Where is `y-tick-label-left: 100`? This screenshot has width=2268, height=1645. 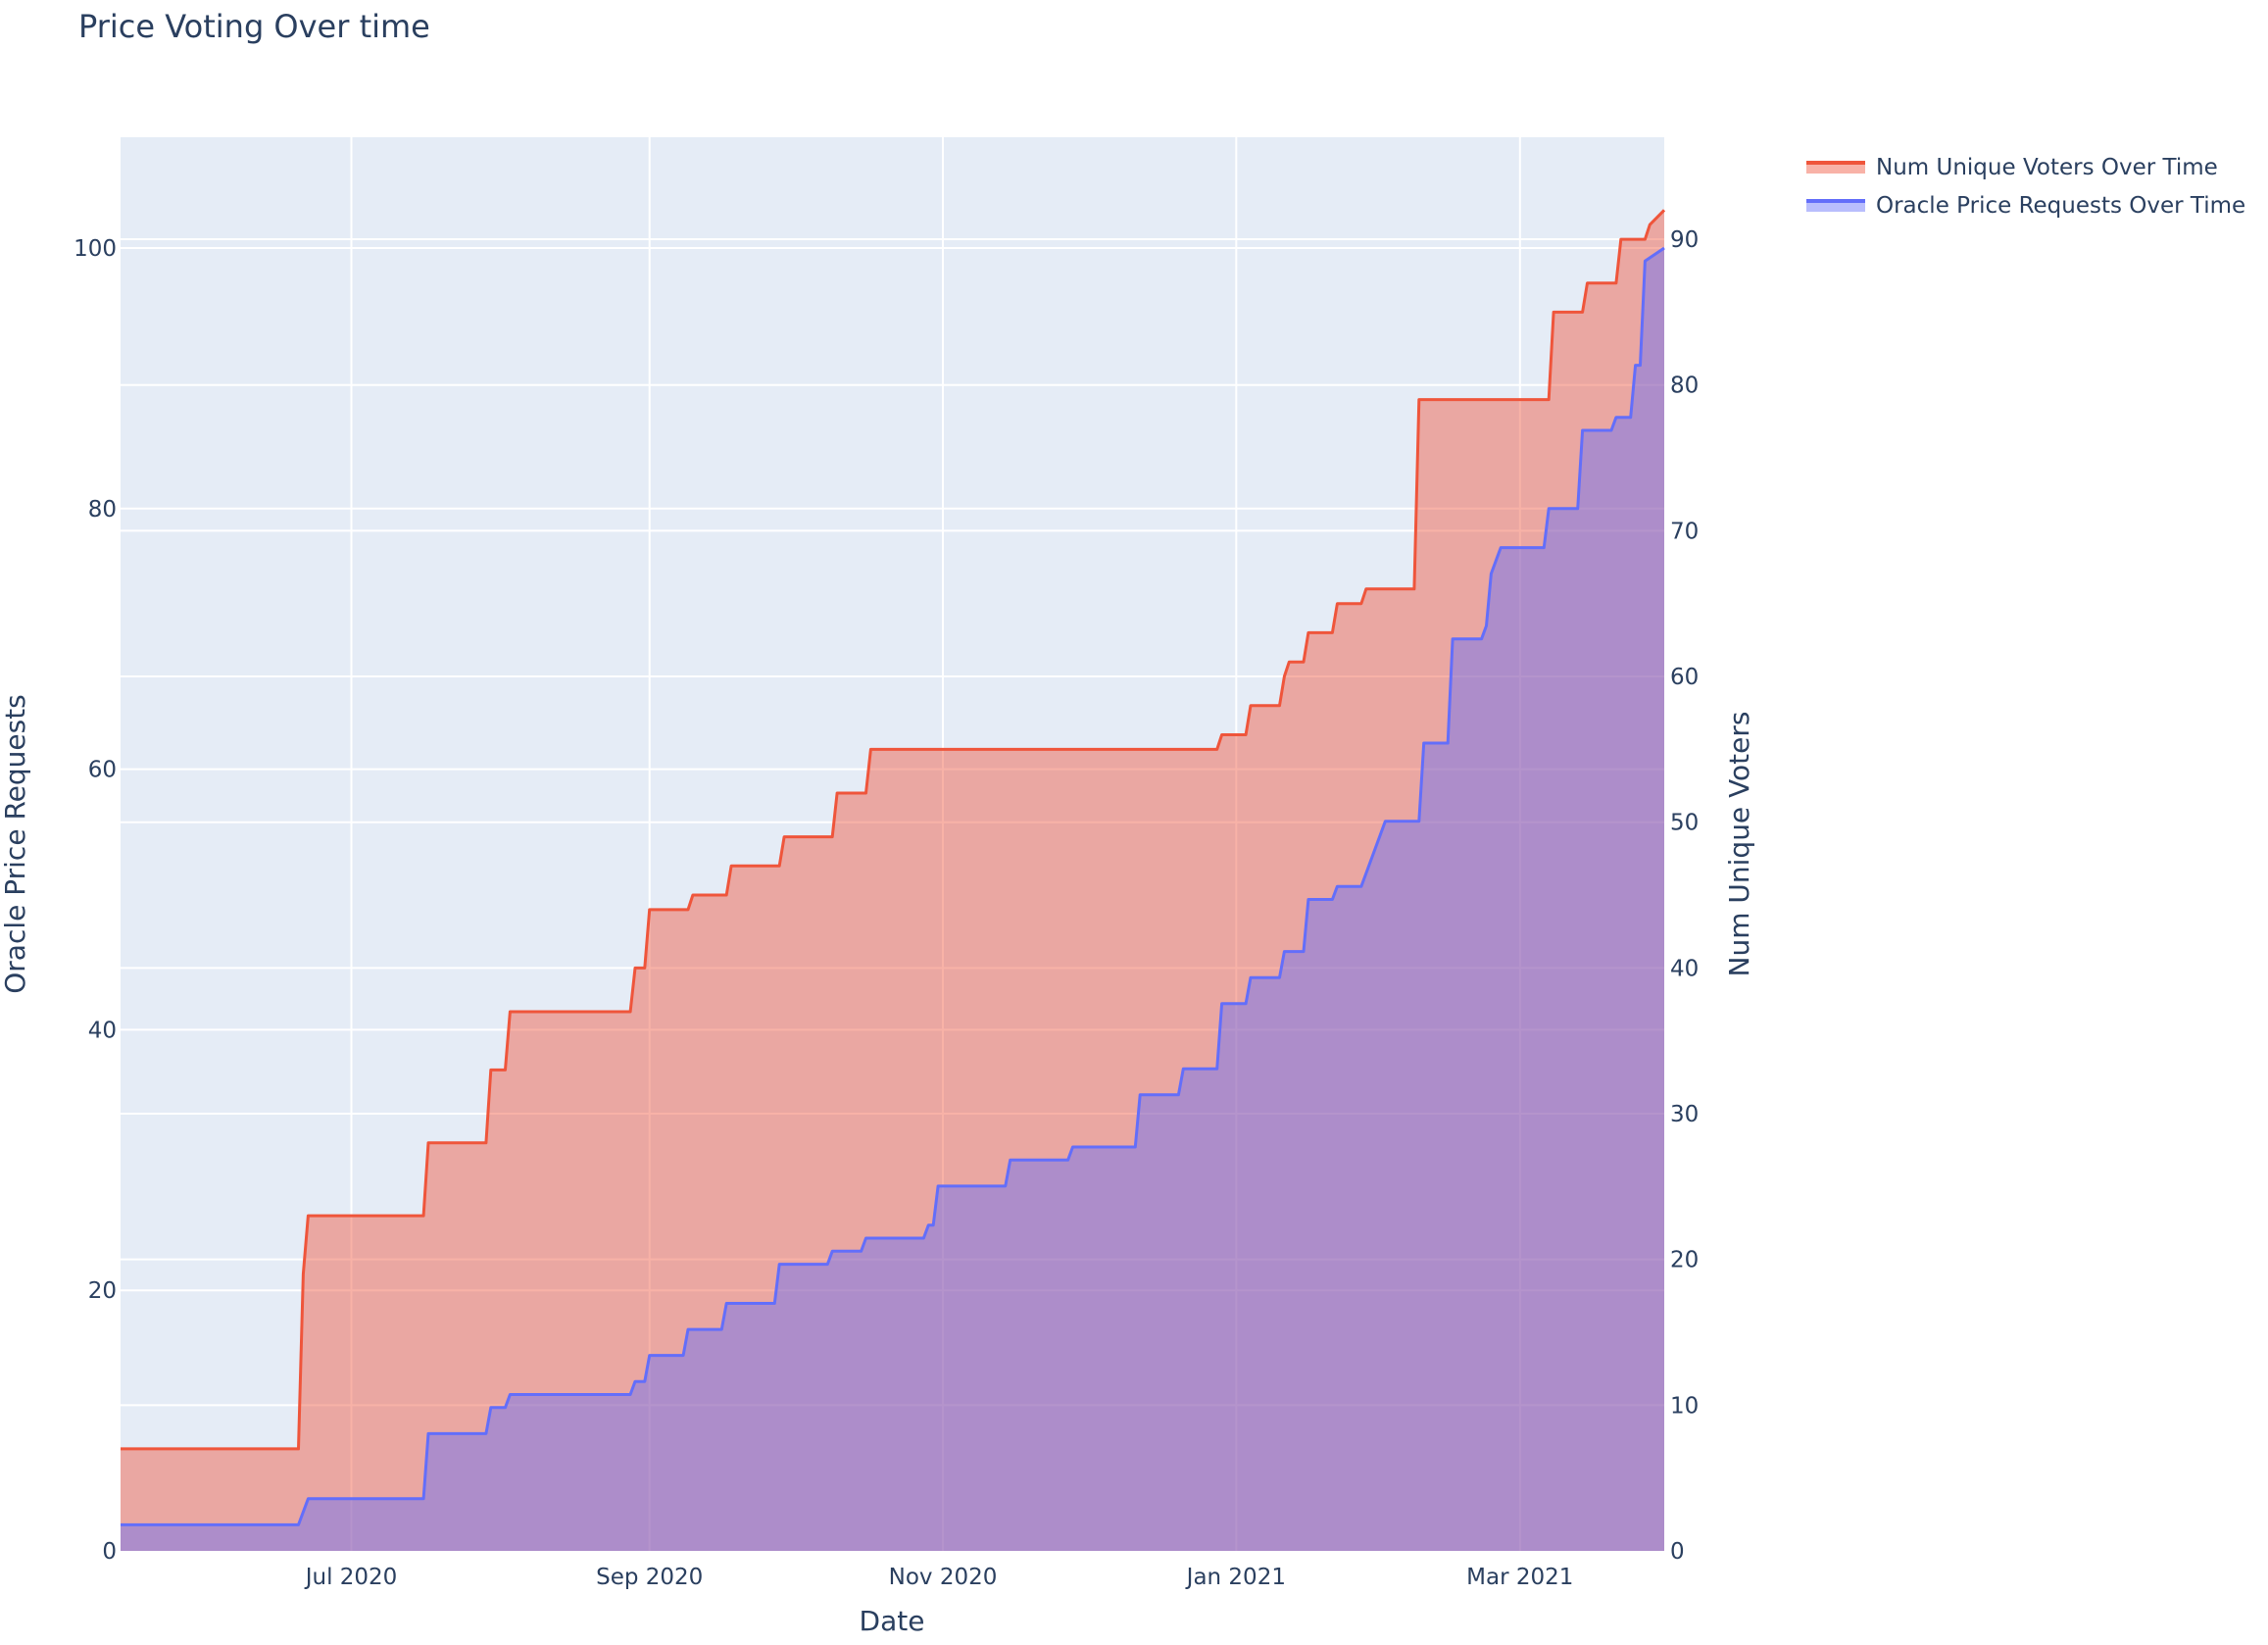
y-tick-label-left: 100 is located at coordinates (95, 249).